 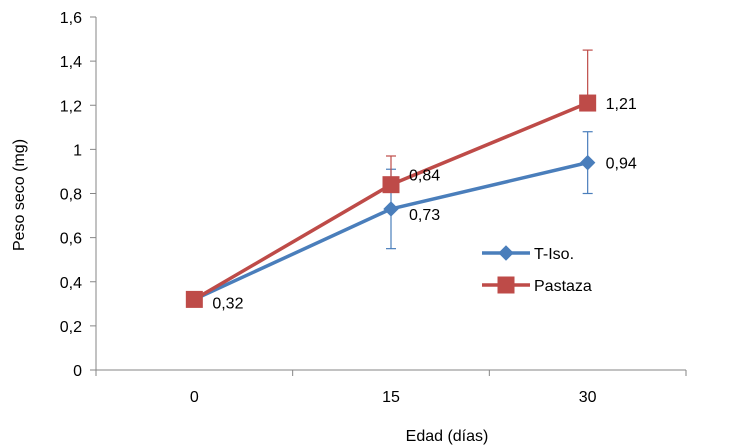 I want to click on y-tick-label: 0, so click(x=77, y=371).